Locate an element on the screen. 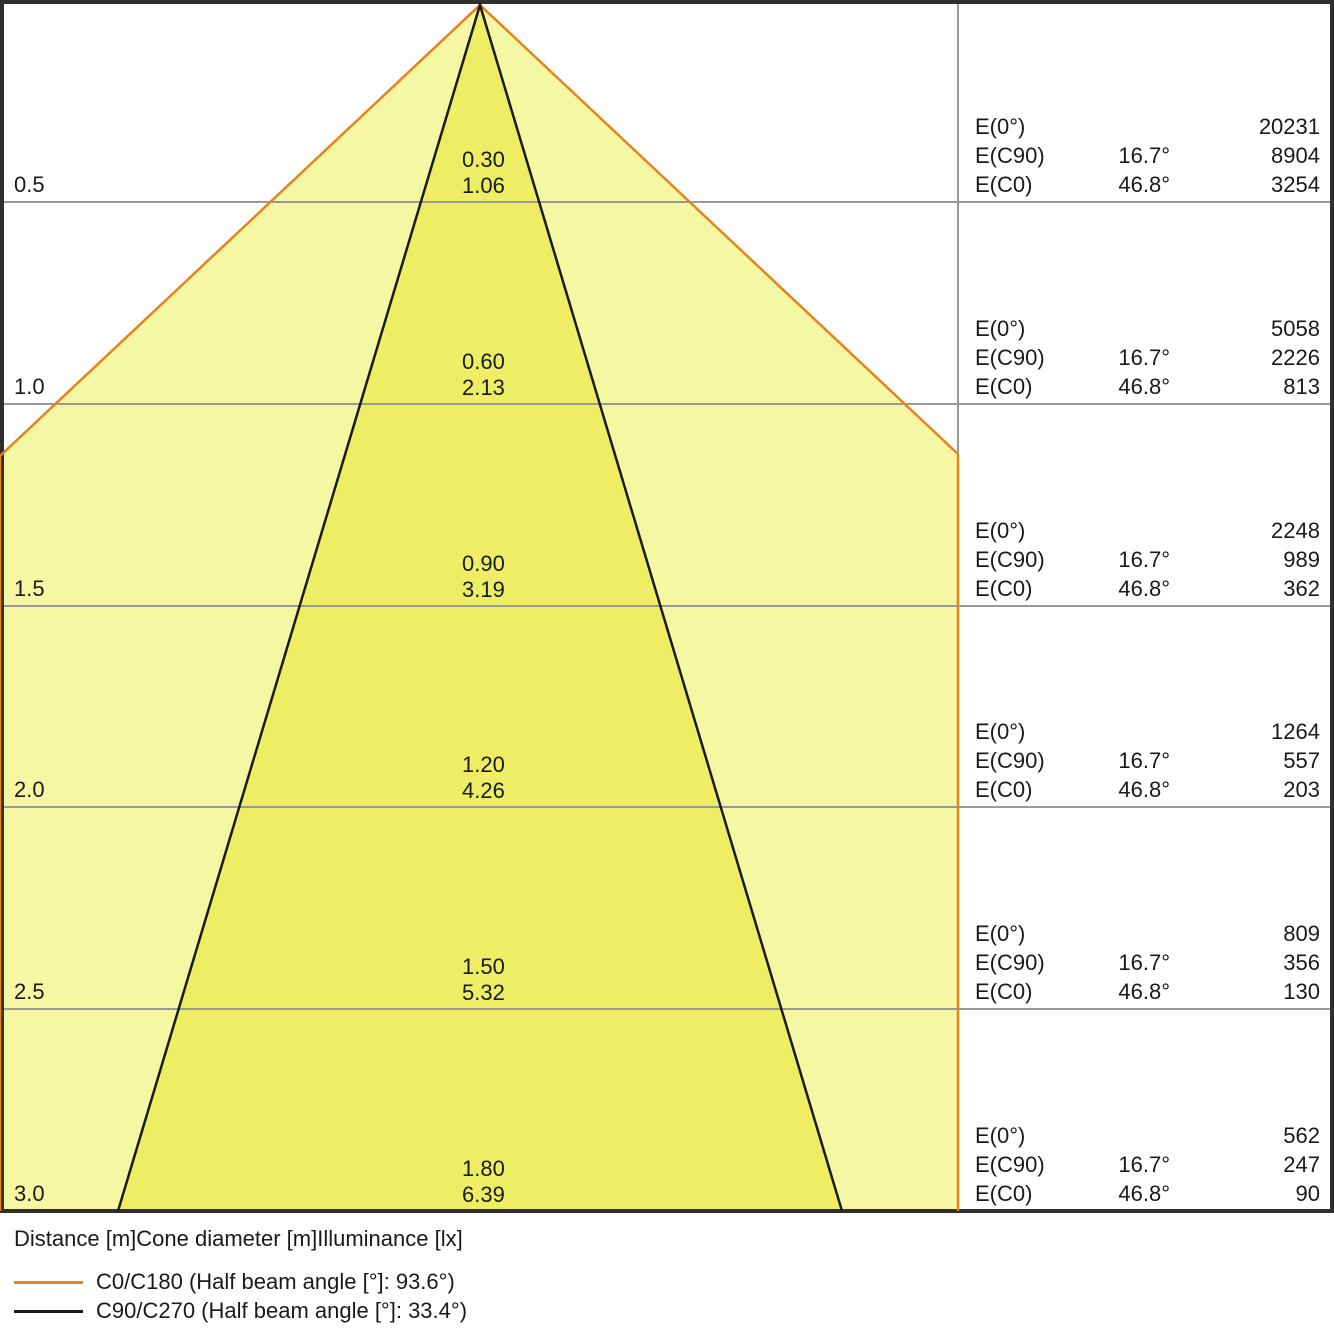 This screenshot has width=1334, height=1335. ec90-value: 557 is located at coordinates (1301, 760).